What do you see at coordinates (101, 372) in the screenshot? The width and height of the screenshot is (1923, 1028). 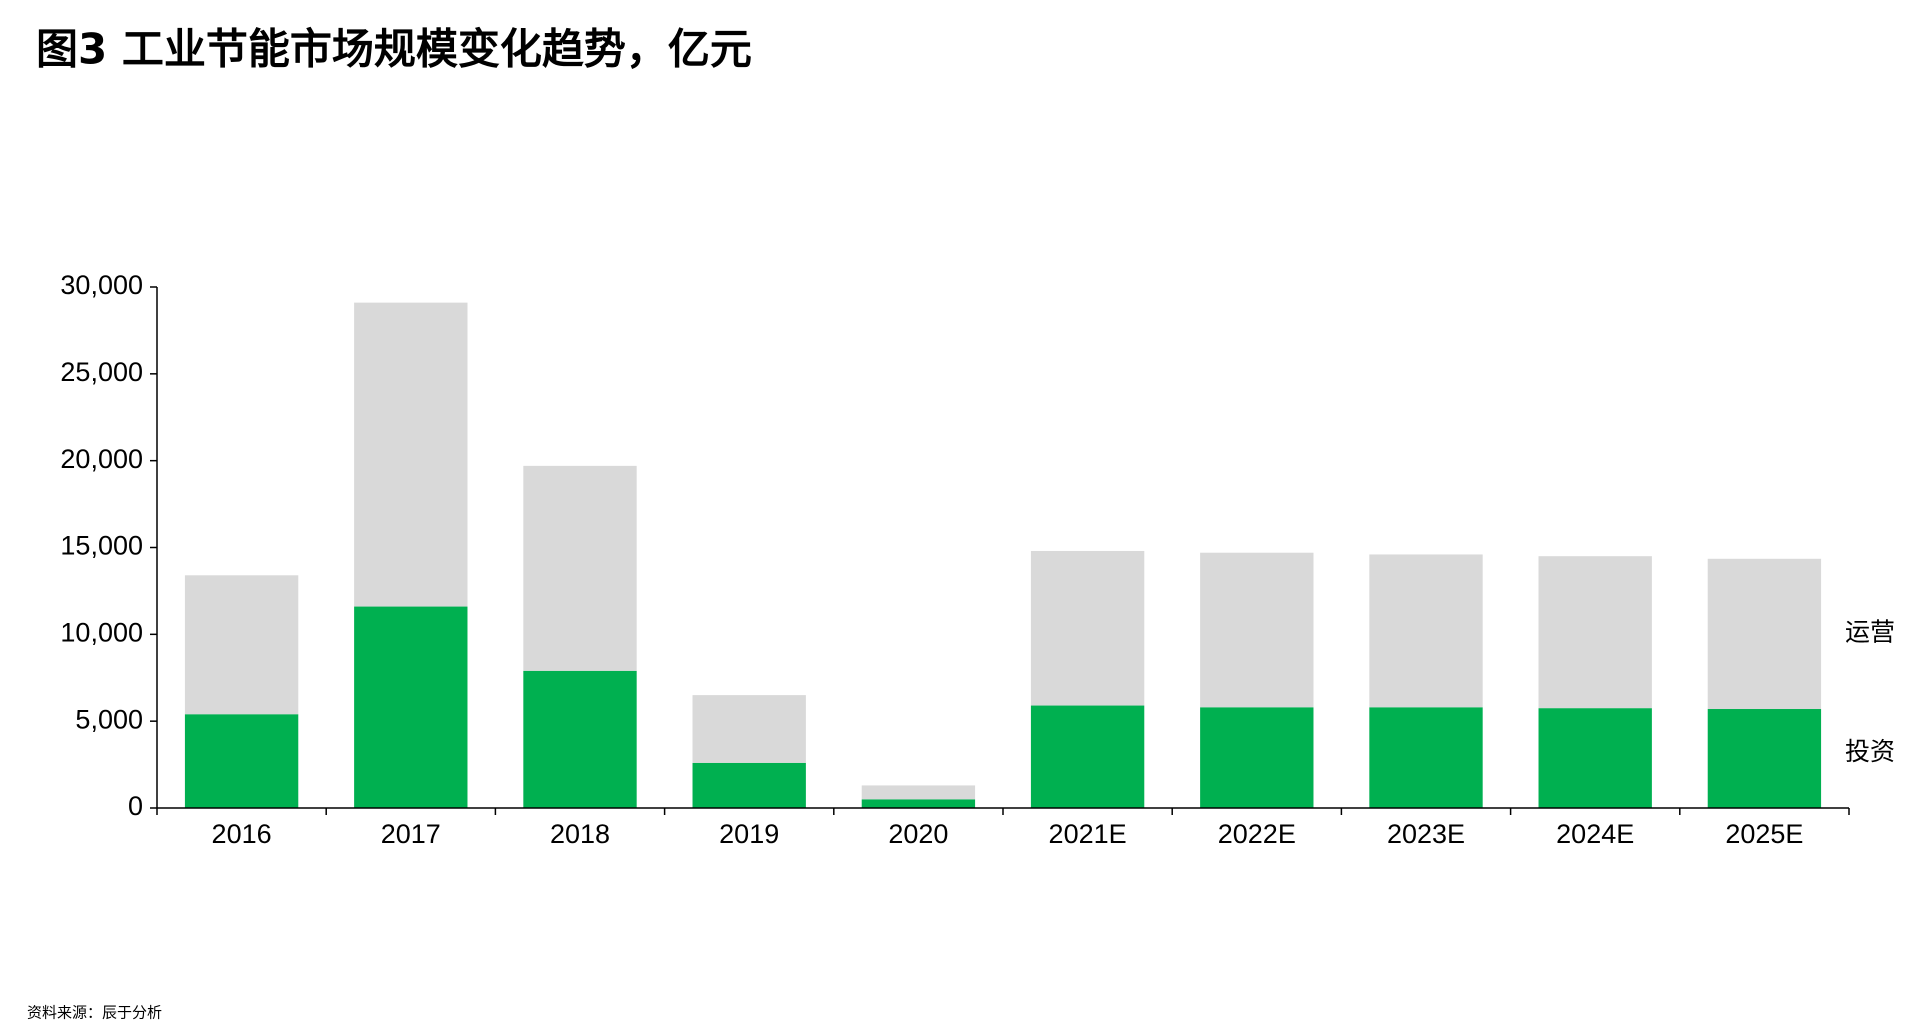 I see `y-tick-label: 25,000` at bounding box center [101, 372].